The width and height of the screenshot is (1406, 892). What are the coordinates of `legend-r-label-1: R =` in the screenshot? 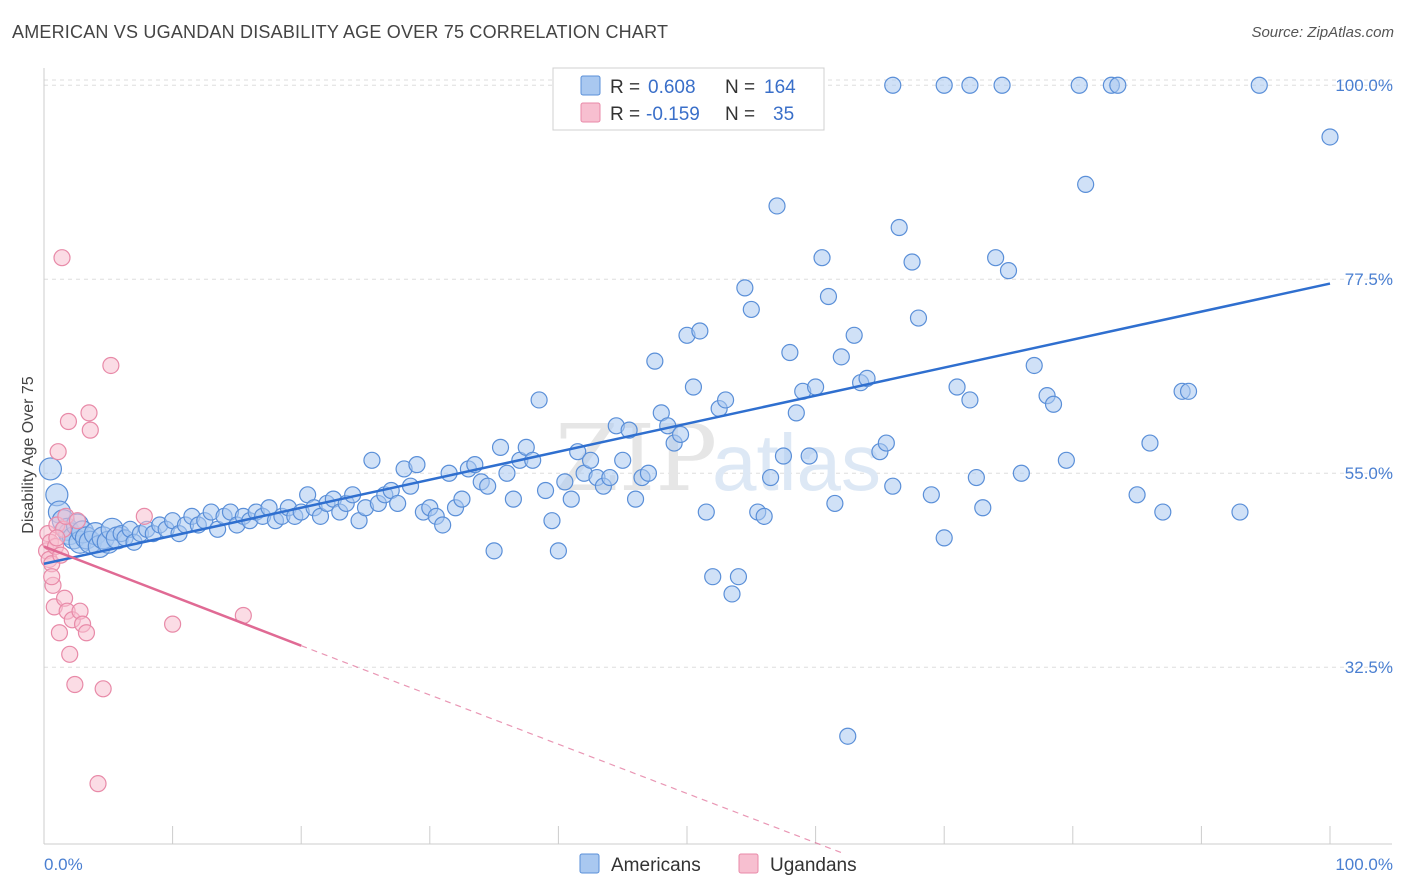 It's located at (625, 87).